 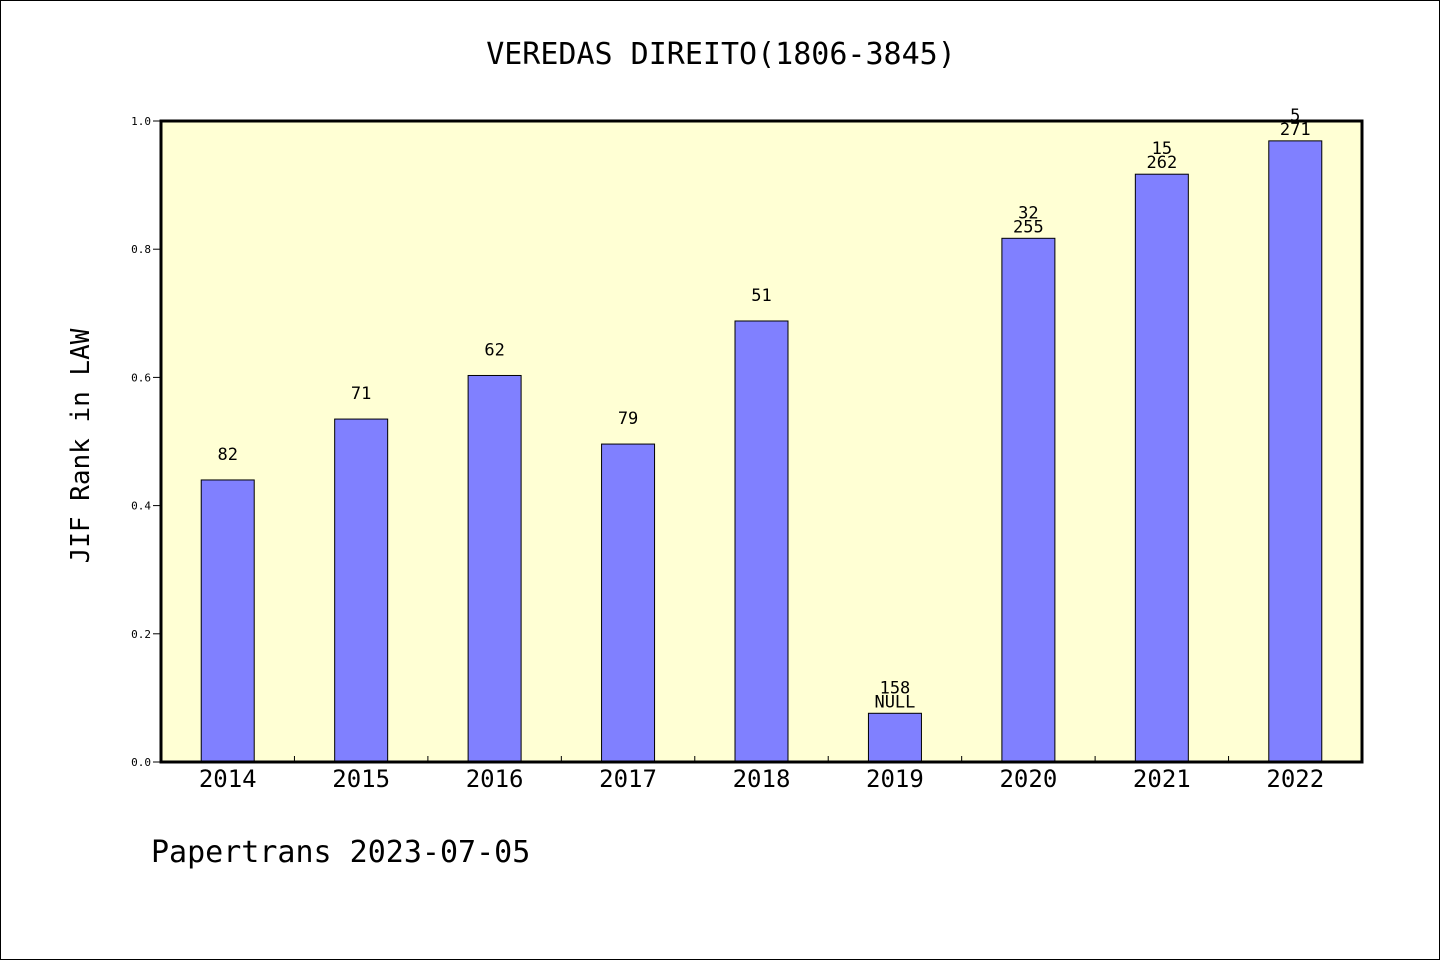 What do you see at coordinates (761, 296) in the screenshot?
I see `bar-label-2018: 51` at bounding box center [761, 296].